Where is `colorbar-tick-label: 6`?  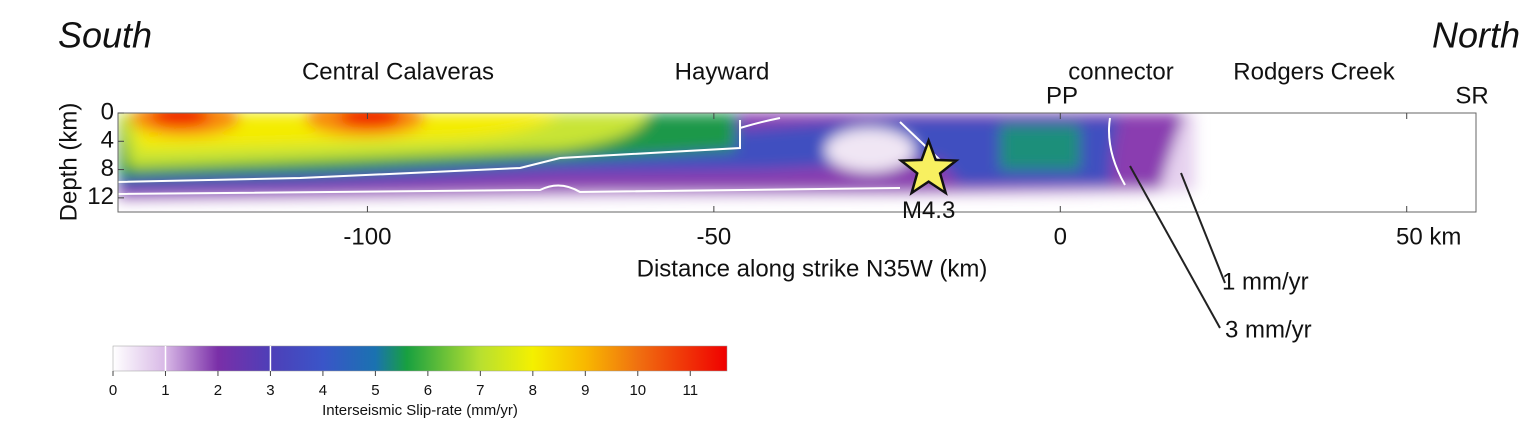
colorbar-tick-label: 6 is located at coordinates (428, 390).